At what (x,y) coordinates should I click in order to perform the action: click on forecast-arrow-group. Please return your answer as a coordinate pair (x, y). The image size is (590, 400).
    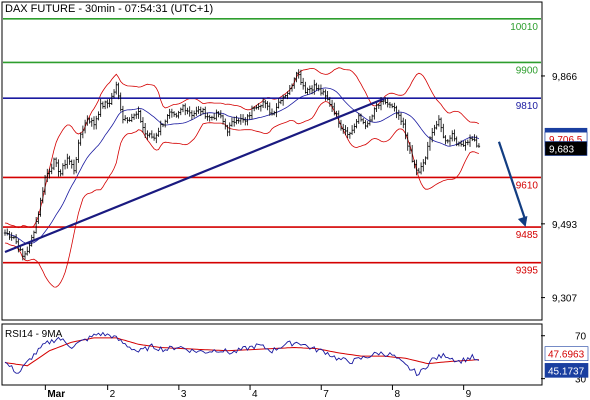
    Looking at the image, I should click on (512, 184).